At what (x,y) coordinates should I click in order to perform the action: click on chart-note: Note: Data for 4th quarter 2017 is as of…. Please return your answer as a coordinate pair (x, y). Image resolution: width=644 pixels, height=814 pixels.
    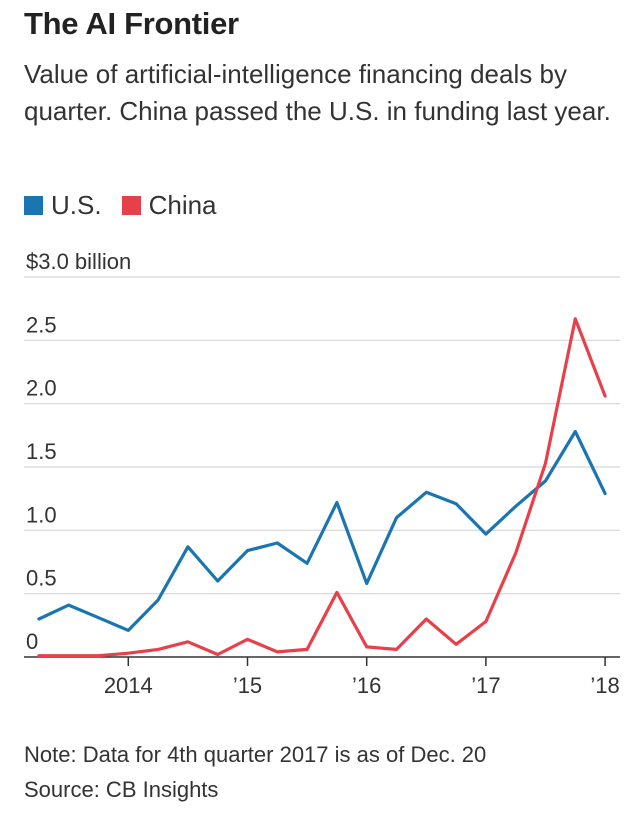
    Looking at the image, I should click on (255, 772).